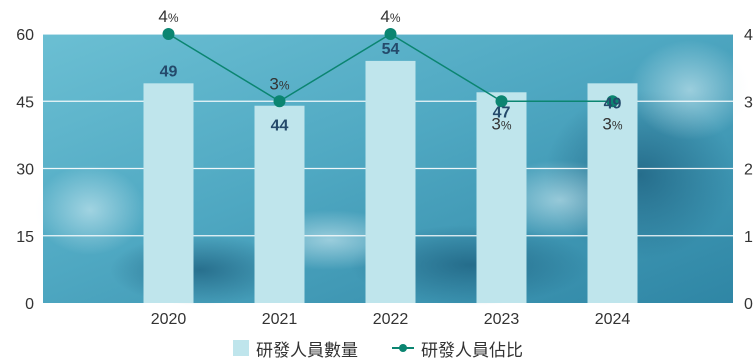 The height and width of the screenshot is (361, 756). Describe the element at coordinates (378, 348) in the screenshot. I see `legend: 研發人員數量 研發人員佔比` at that location.